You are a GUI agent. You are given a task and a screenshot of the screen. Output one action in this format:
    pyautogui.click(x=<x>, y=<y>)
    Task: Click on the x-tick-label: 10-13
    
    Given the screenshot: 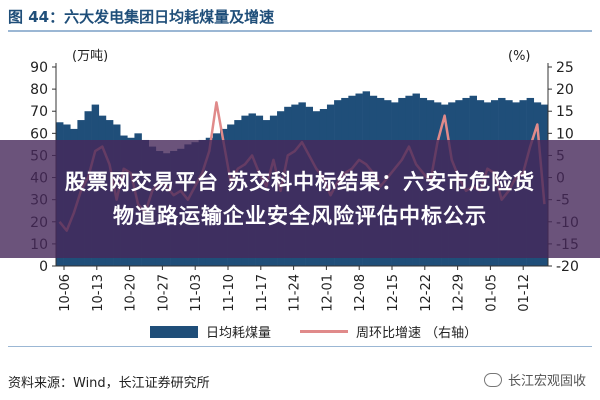 What is the action you would take?
    pyautogui.click(x=98, y=293)
    